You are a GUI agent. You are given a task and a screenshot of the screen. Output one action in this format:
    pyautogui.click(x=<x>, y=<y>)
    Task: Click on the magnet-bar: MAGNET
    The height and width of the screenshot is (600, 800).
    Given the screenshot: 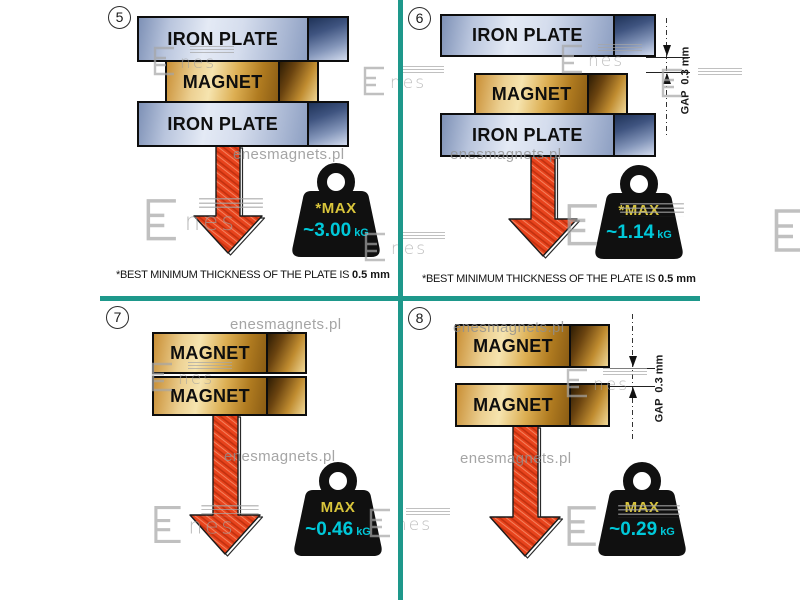 What is the action you would take?
    pyautogui.click(x=551, y=94)
    